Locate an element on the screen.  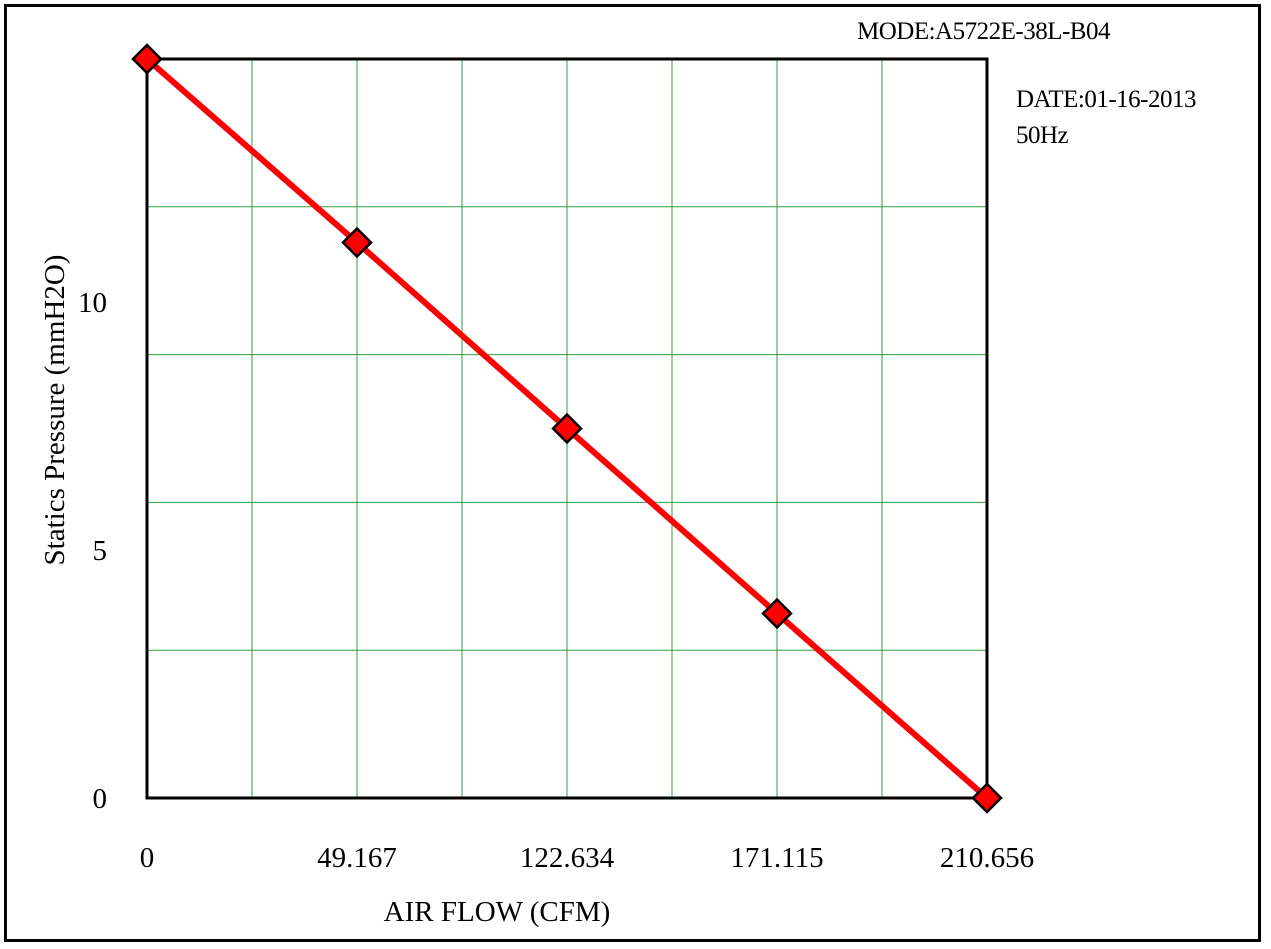
y-tick-label: 10 is located at coordinates (92, 303).